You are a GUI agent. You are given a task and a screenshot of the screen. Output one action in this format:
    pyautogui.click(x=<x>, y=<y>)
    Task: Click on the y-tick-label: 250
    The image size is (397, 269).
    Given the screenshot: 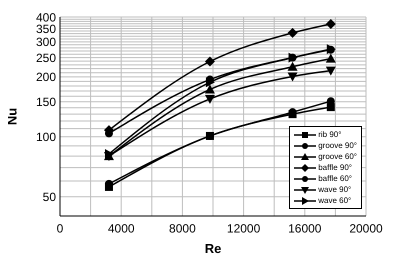 What is the action you would take?
    pyautogui.click(x=46, y=57)
    